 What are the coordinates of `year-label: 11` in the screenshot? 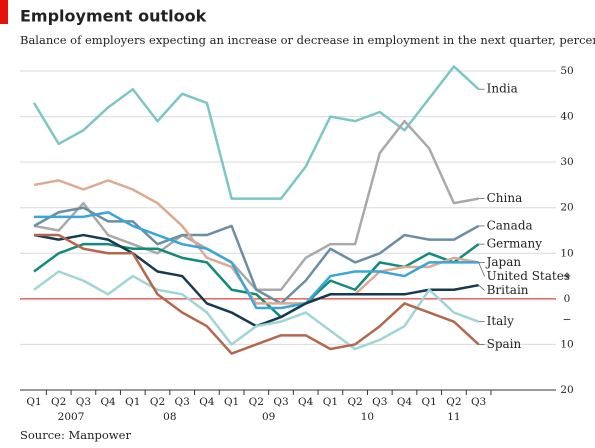 It's located at (453, 417).